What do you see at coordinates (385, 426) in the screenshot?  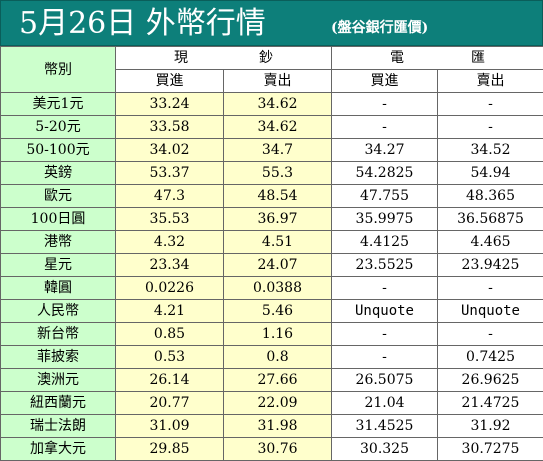 I see `wire-buy-value: 31.4525` at bounding box center [385, 426].